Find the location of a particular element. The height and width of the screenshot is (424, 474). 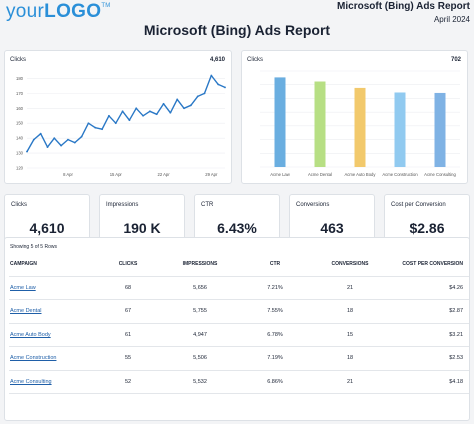

clicks-cell: 61 is located at coordinates (128, 335).